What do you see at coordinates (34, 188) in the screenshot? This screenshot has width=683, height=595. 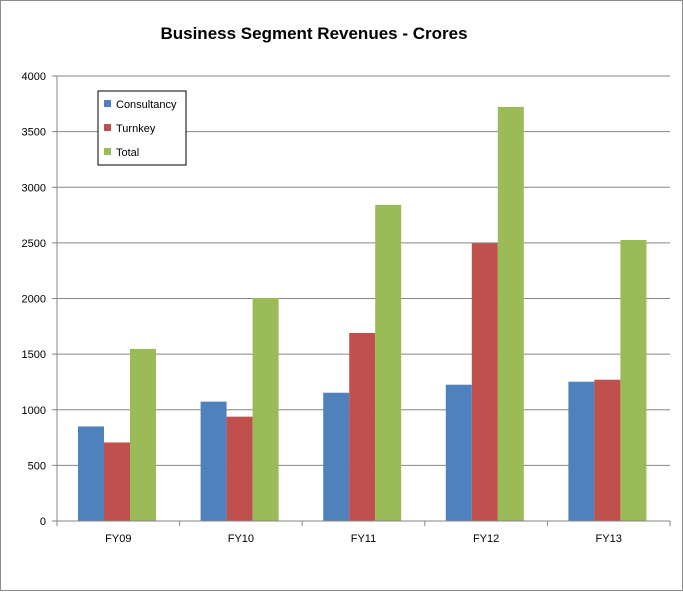 I see `y-tick-label: 3000` at bounding box center [34, 188].